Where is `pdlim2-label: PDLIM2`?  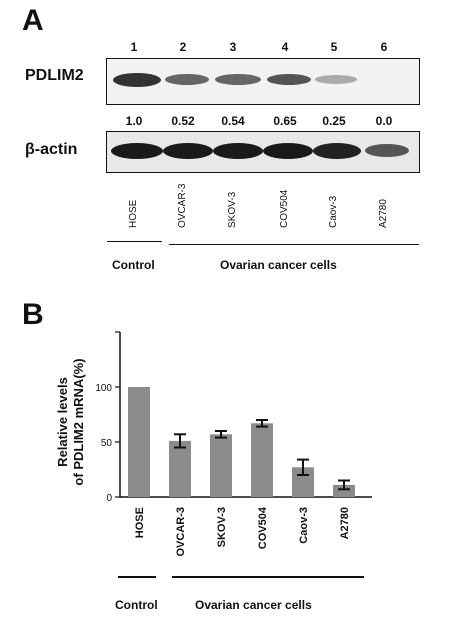
pdlim2-label: PDLIM2 is located at coordinates (54, 75).